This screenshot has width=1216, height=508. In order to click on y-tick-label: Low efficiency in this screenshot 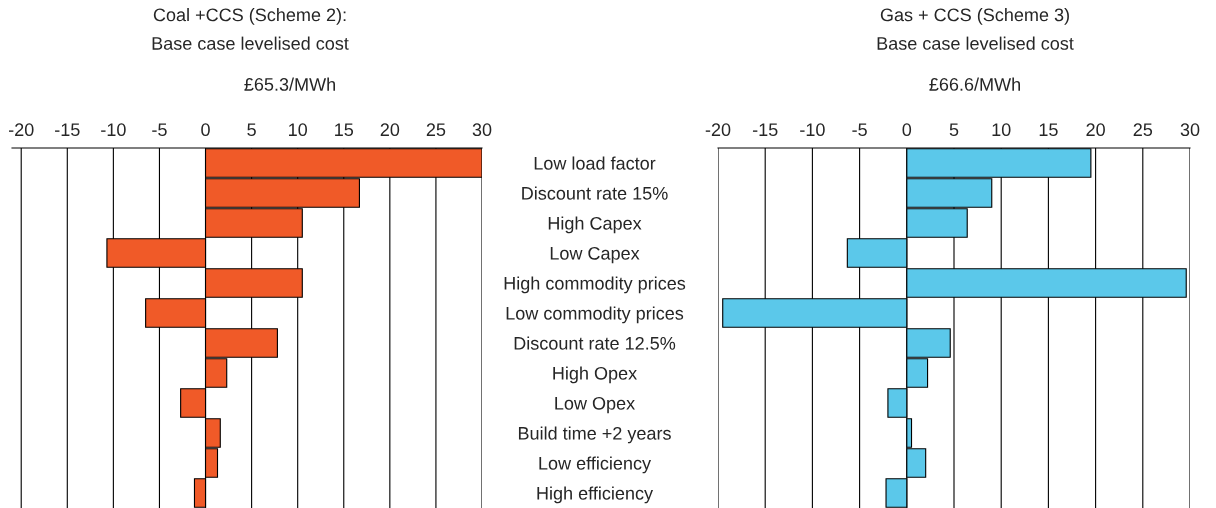, I will do `click(595, 465)`.